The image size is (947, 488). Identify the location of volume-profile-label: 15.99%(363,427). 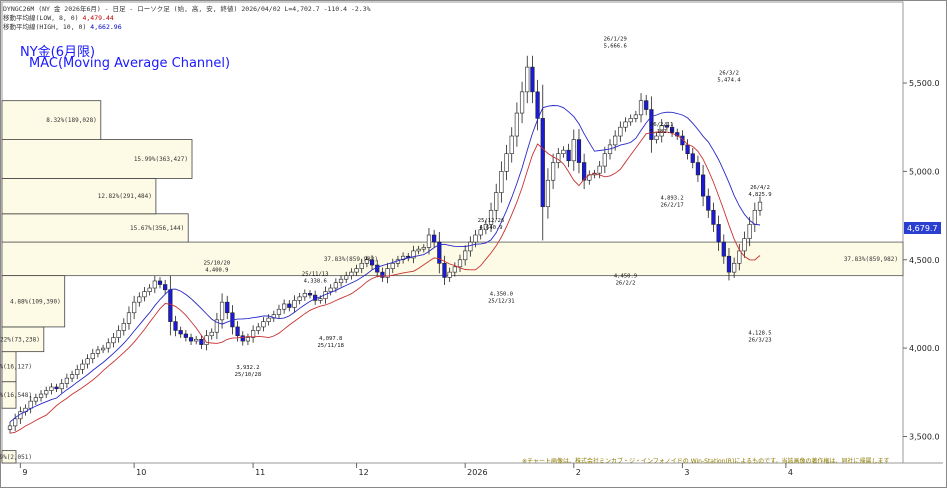
(161, 159).